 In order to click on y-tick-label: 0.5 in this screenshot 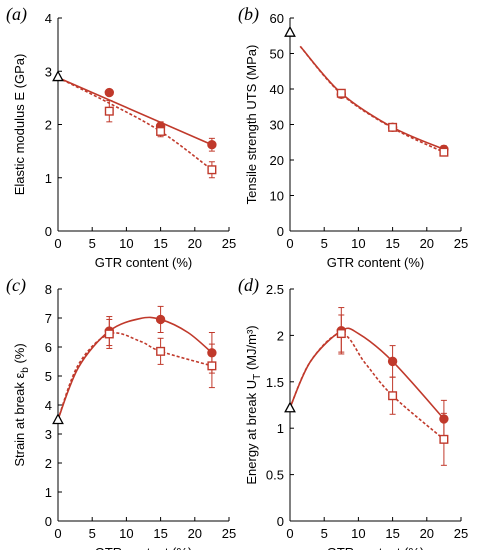, I will do `click(275, 475)`.